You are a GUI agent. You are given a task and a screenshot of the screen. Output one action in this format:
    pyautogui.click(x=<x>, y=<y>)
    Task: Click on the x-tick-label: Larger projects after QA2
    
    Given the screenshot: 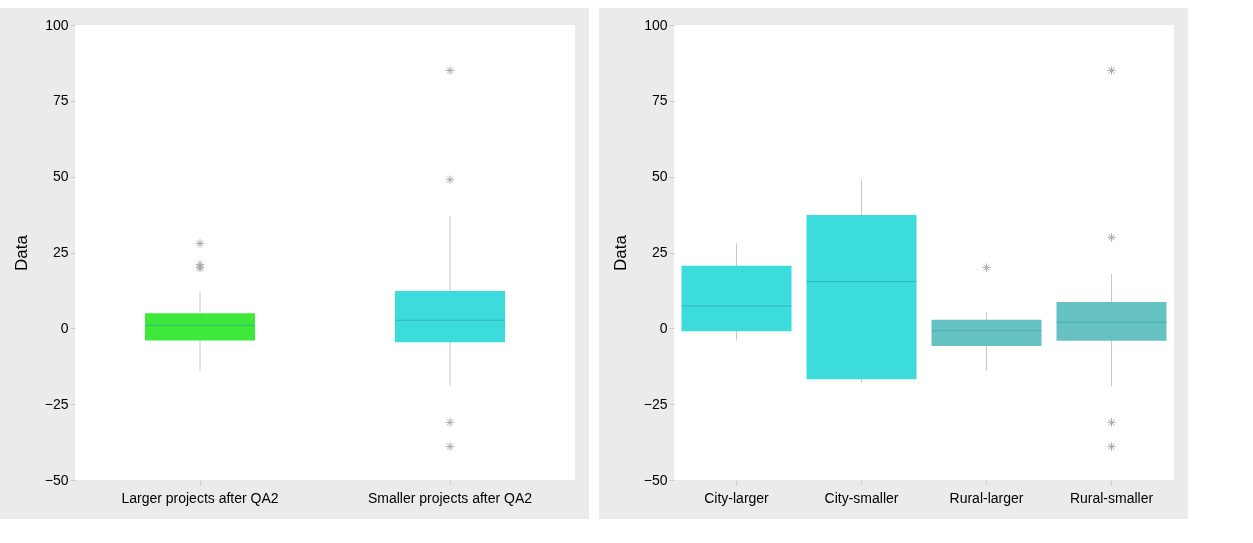 What is the action you would take?
    pyautogui.click(x=200, y=497)
    